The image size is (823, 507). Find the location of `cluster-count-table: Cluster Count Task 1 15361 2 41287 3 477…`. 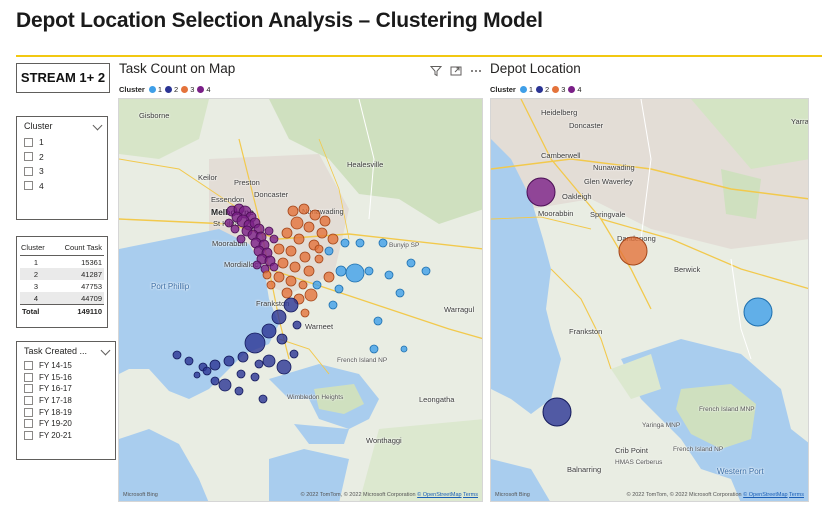

cluster-count-table: Cluster Count Task 1 15361 2 41287 3 477… is located at coordinates (62, 282).